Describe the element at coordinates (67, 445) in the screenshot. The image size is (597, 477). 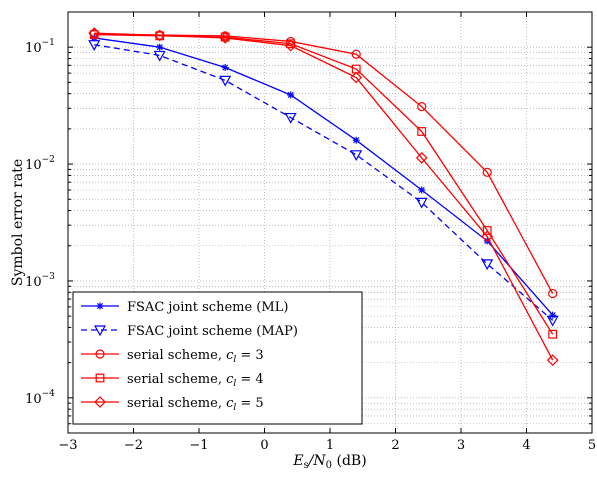
I see `x-tick-label: −3` at that location.